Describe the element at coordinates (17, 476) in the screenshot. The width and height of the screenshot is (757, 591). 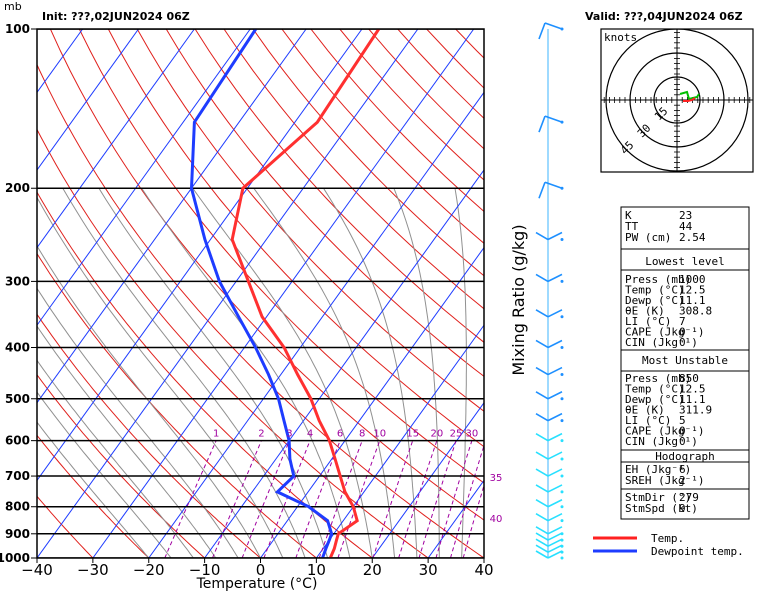
I see `pressure-label: 700` at that location.